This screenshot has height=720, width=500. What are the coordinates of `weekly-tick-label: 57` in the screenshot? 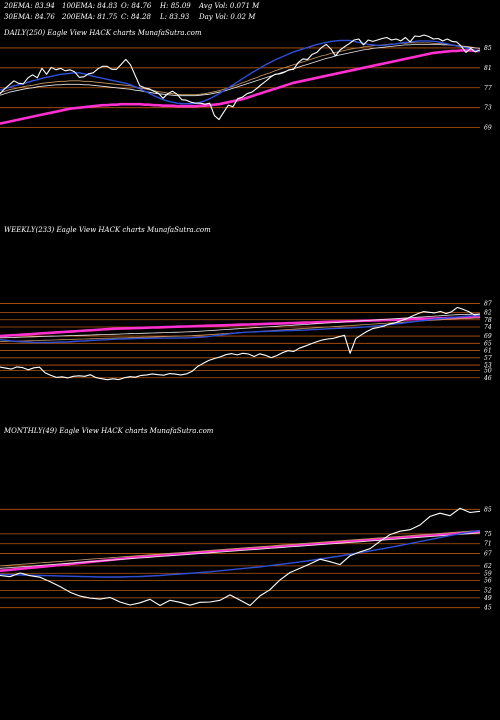 It's located at (488, 358).